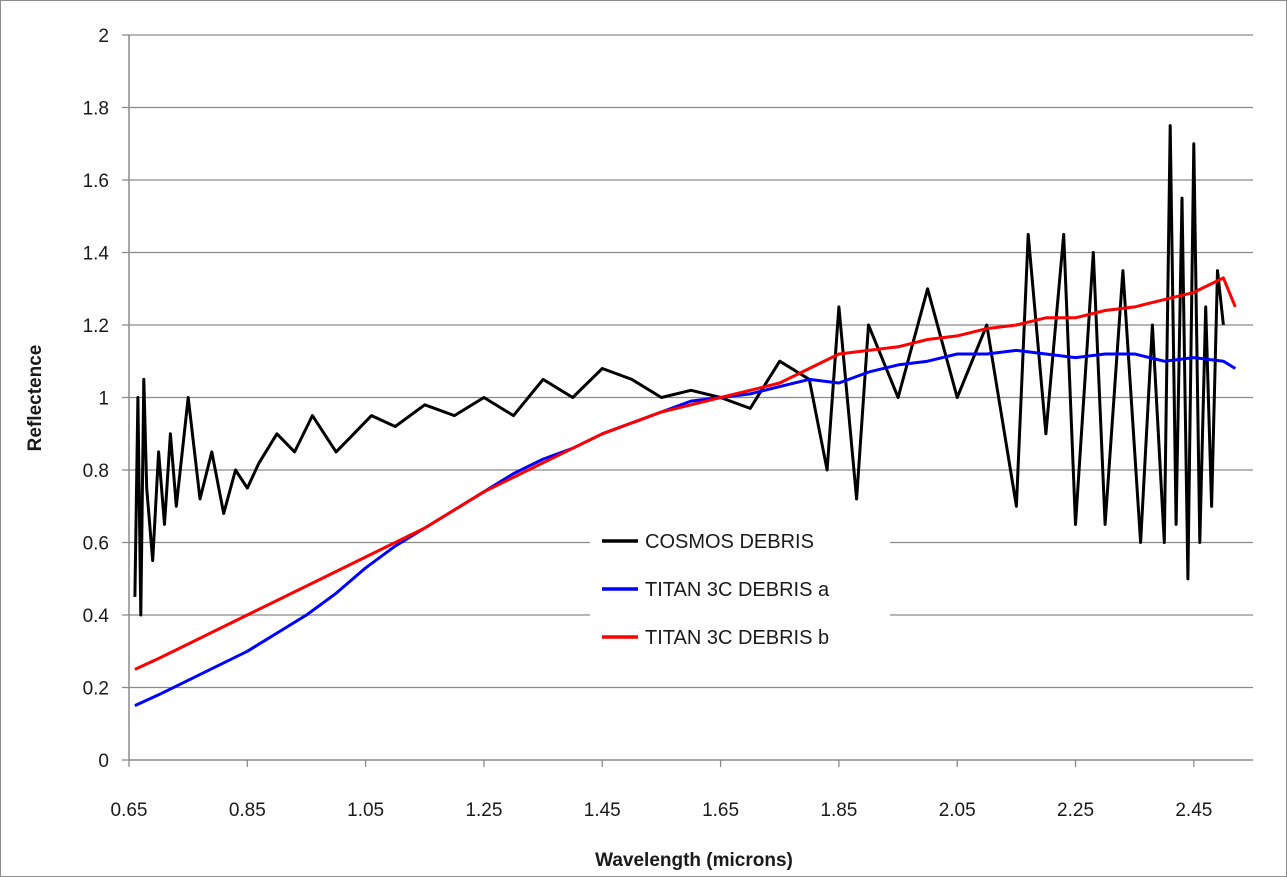 This screenshot has width=1287, height=877. I want to click on x-tick-label: 1.65, so click(720, 810).